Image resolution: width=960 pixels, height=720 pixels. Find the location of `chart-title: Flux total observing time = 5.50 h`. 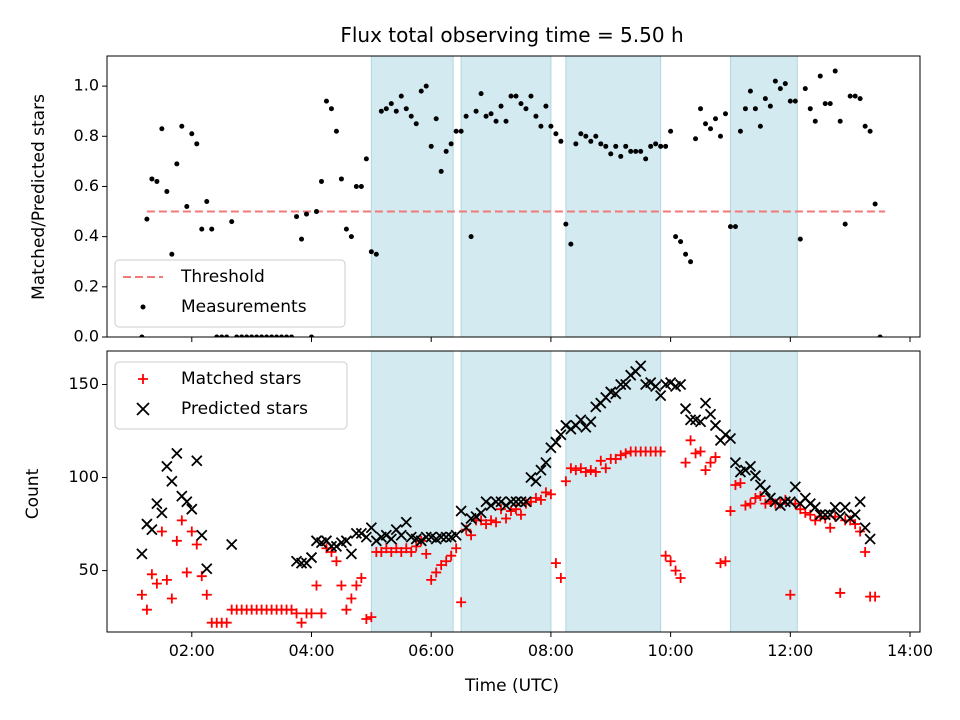

chart-title: Flux total observing time = 5.50 h is located at coordinates (511, 35).